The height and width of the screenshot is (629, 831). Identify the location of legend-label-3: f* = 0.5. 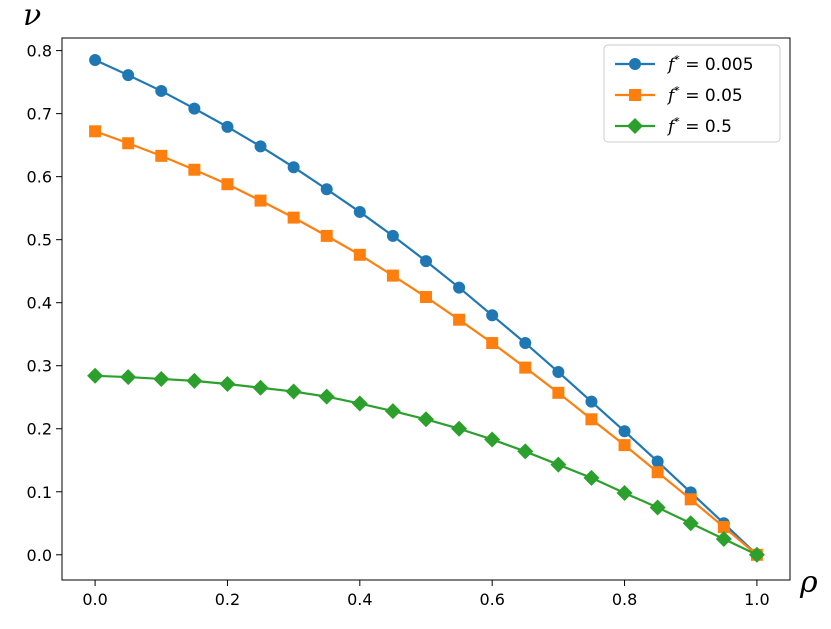
(699, 126).